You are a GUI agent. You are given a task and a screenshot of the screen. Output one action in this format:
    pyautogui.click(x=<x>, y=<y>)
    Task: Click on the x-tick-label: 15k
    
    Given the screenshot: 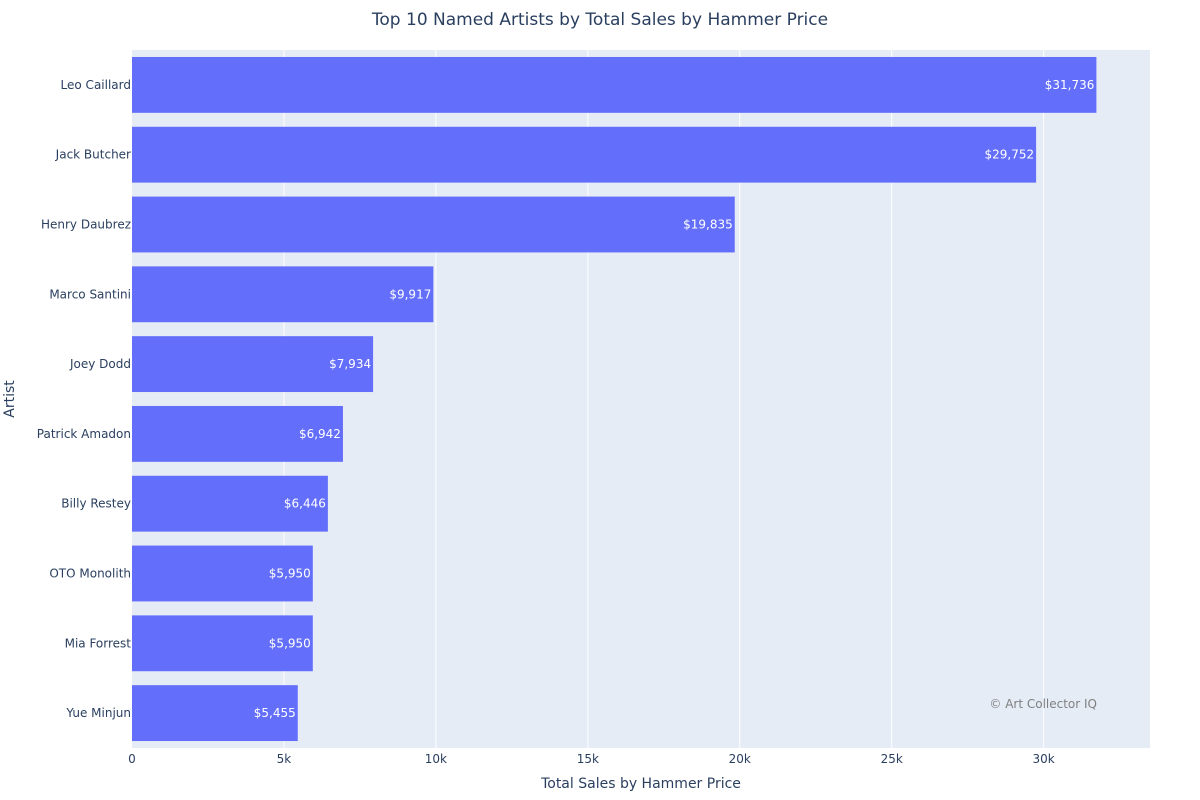 What is the action you would take?
    pyautogui.click(x=588, y=759)
    